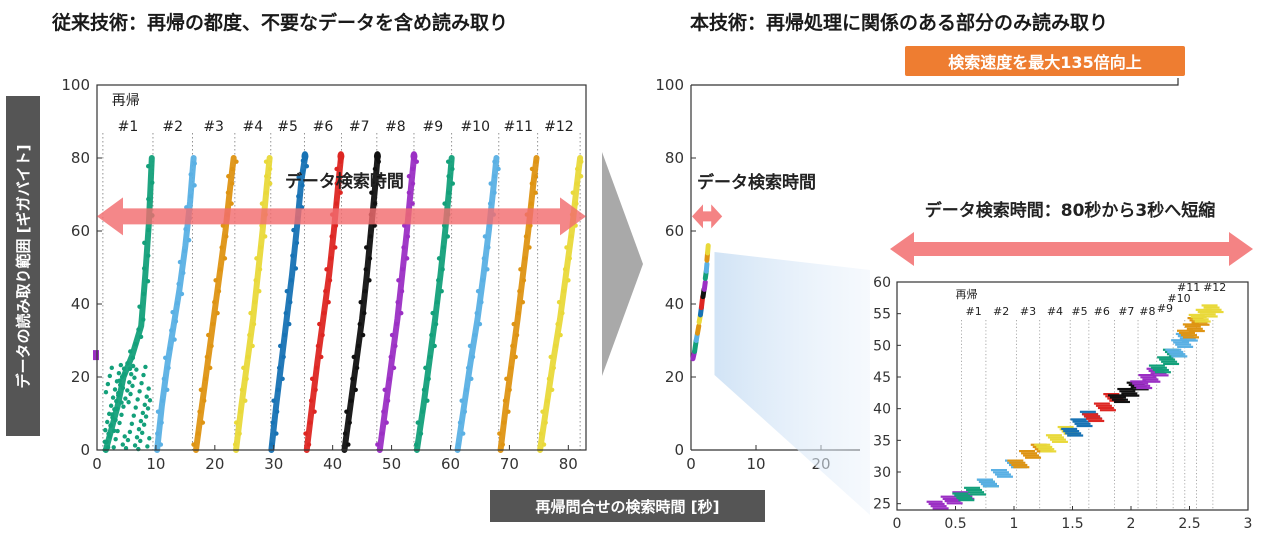 The image size is (1280, 553). What do you see at coordinates (128, 127) in the screenshot?
I see `recursion-label: #1` at bounding box center [128, 127].